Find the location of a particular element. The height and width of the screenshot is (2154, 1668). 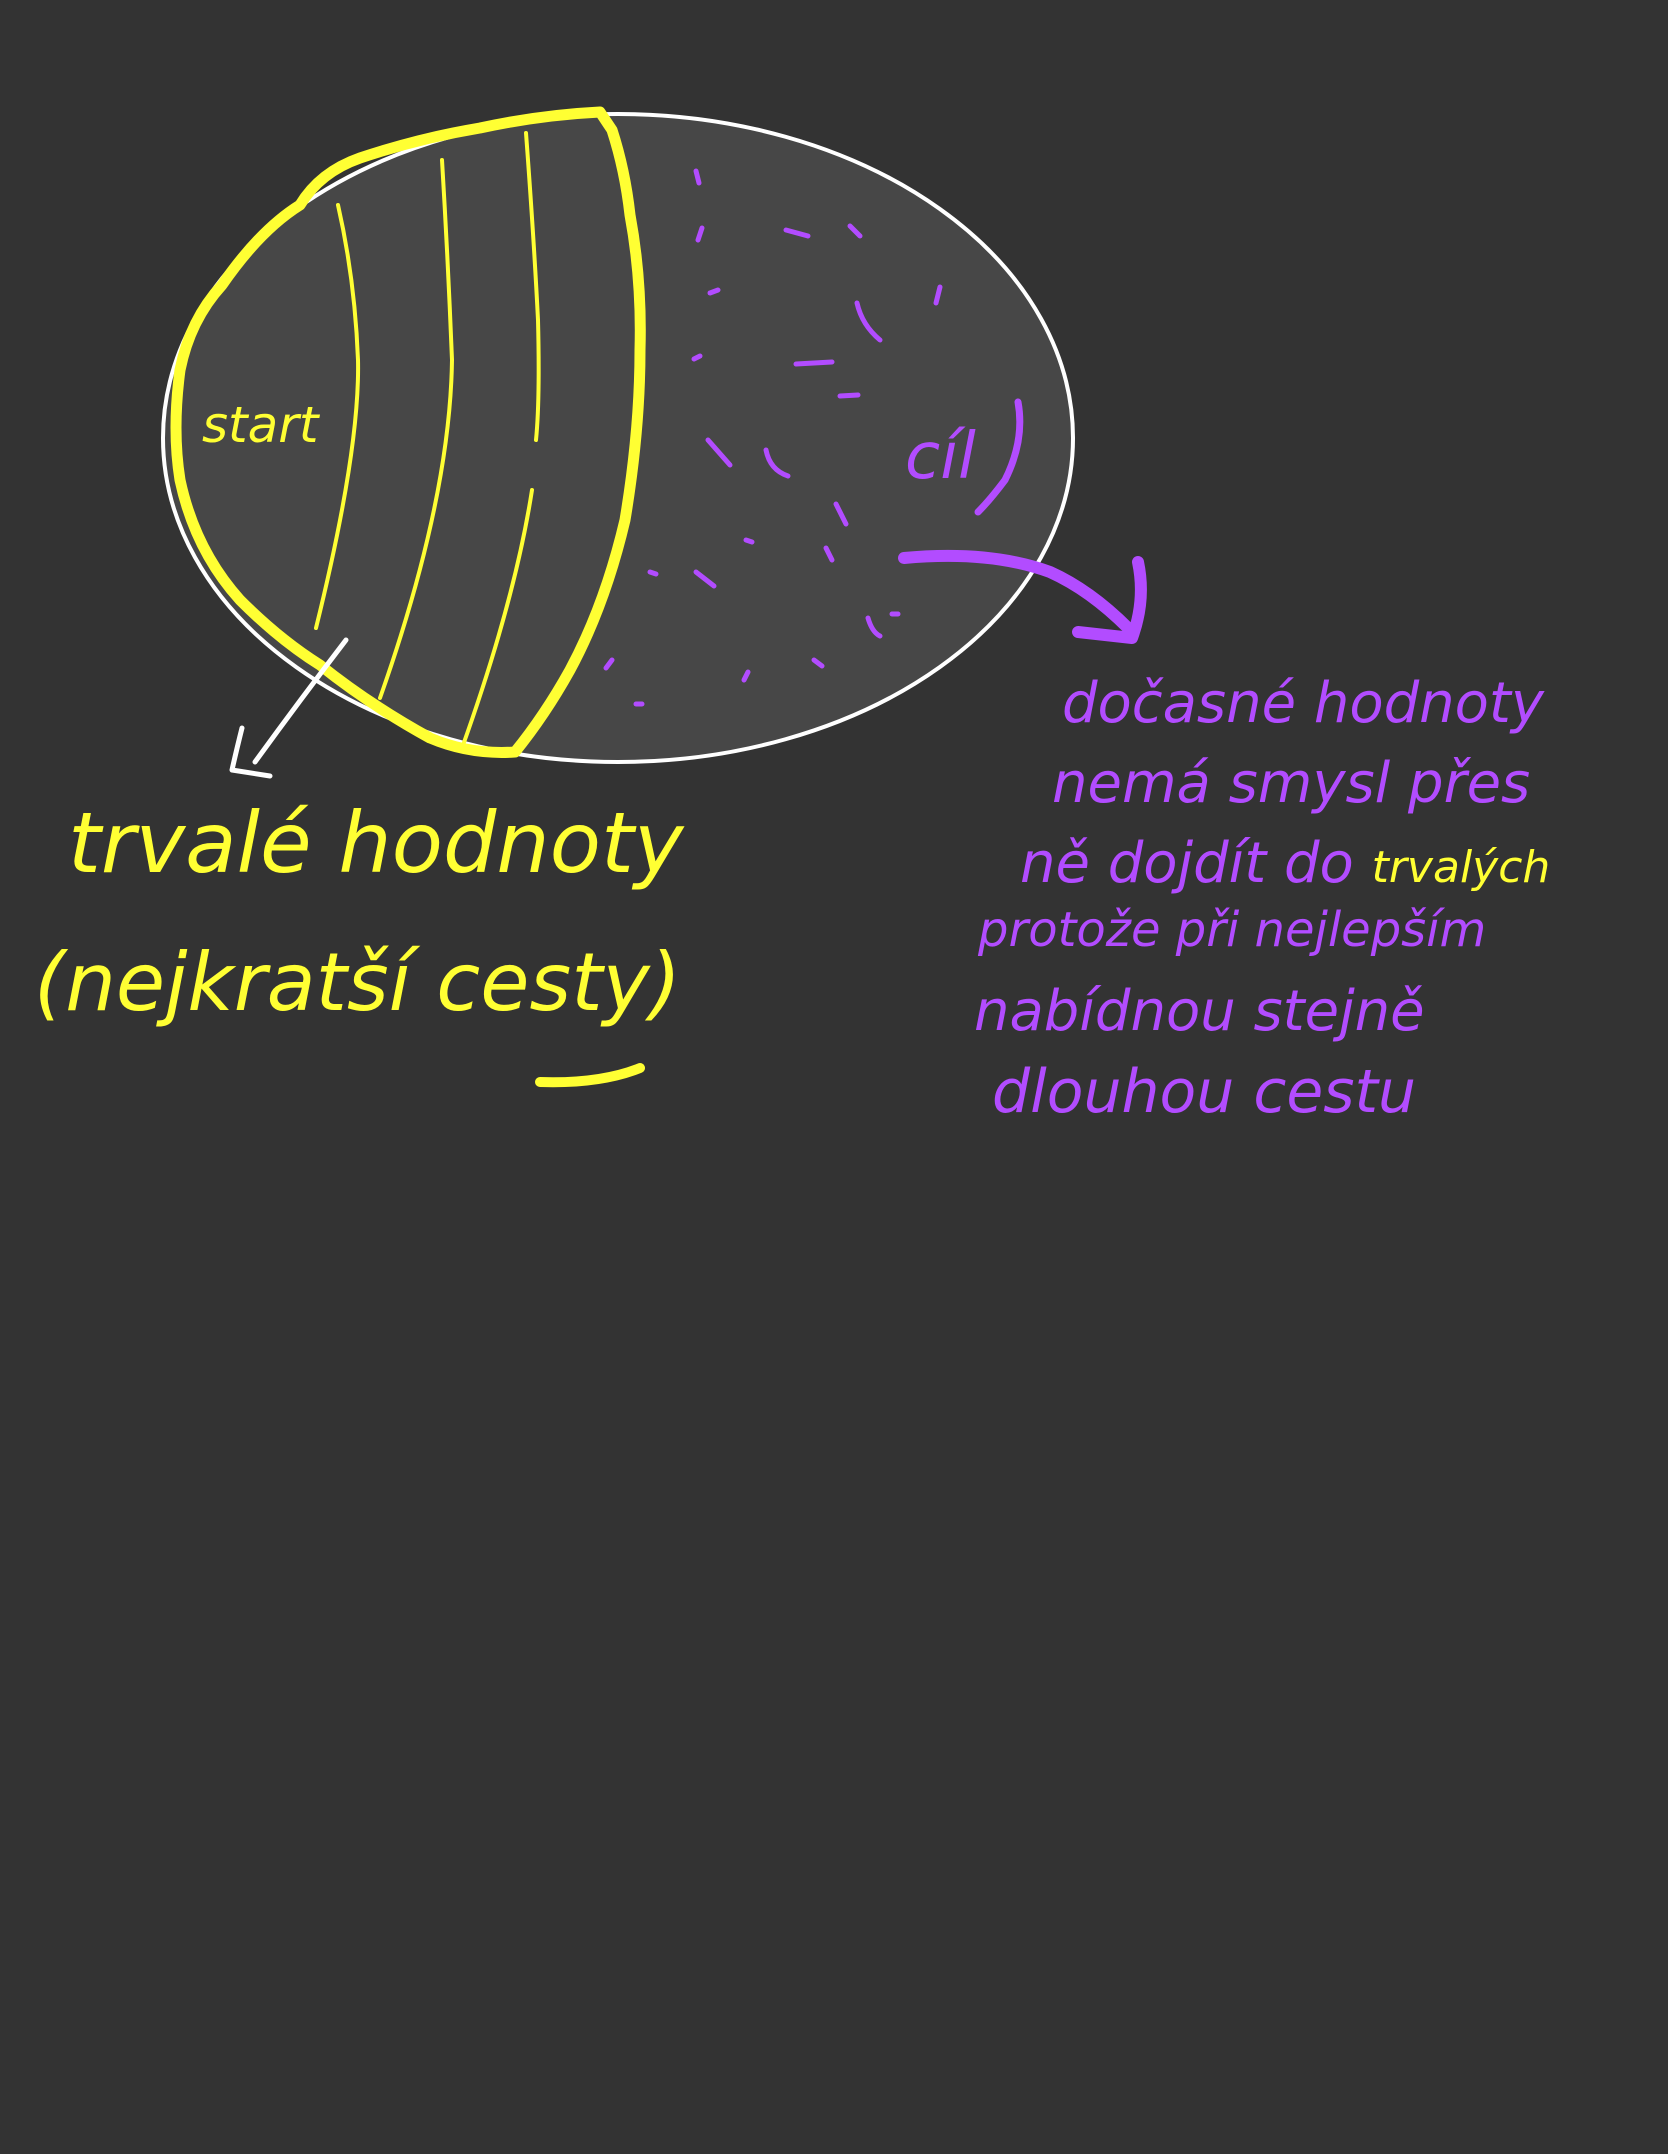

temporary-note-line3a: ně dojdít do is located at coordinates (1196, 863).